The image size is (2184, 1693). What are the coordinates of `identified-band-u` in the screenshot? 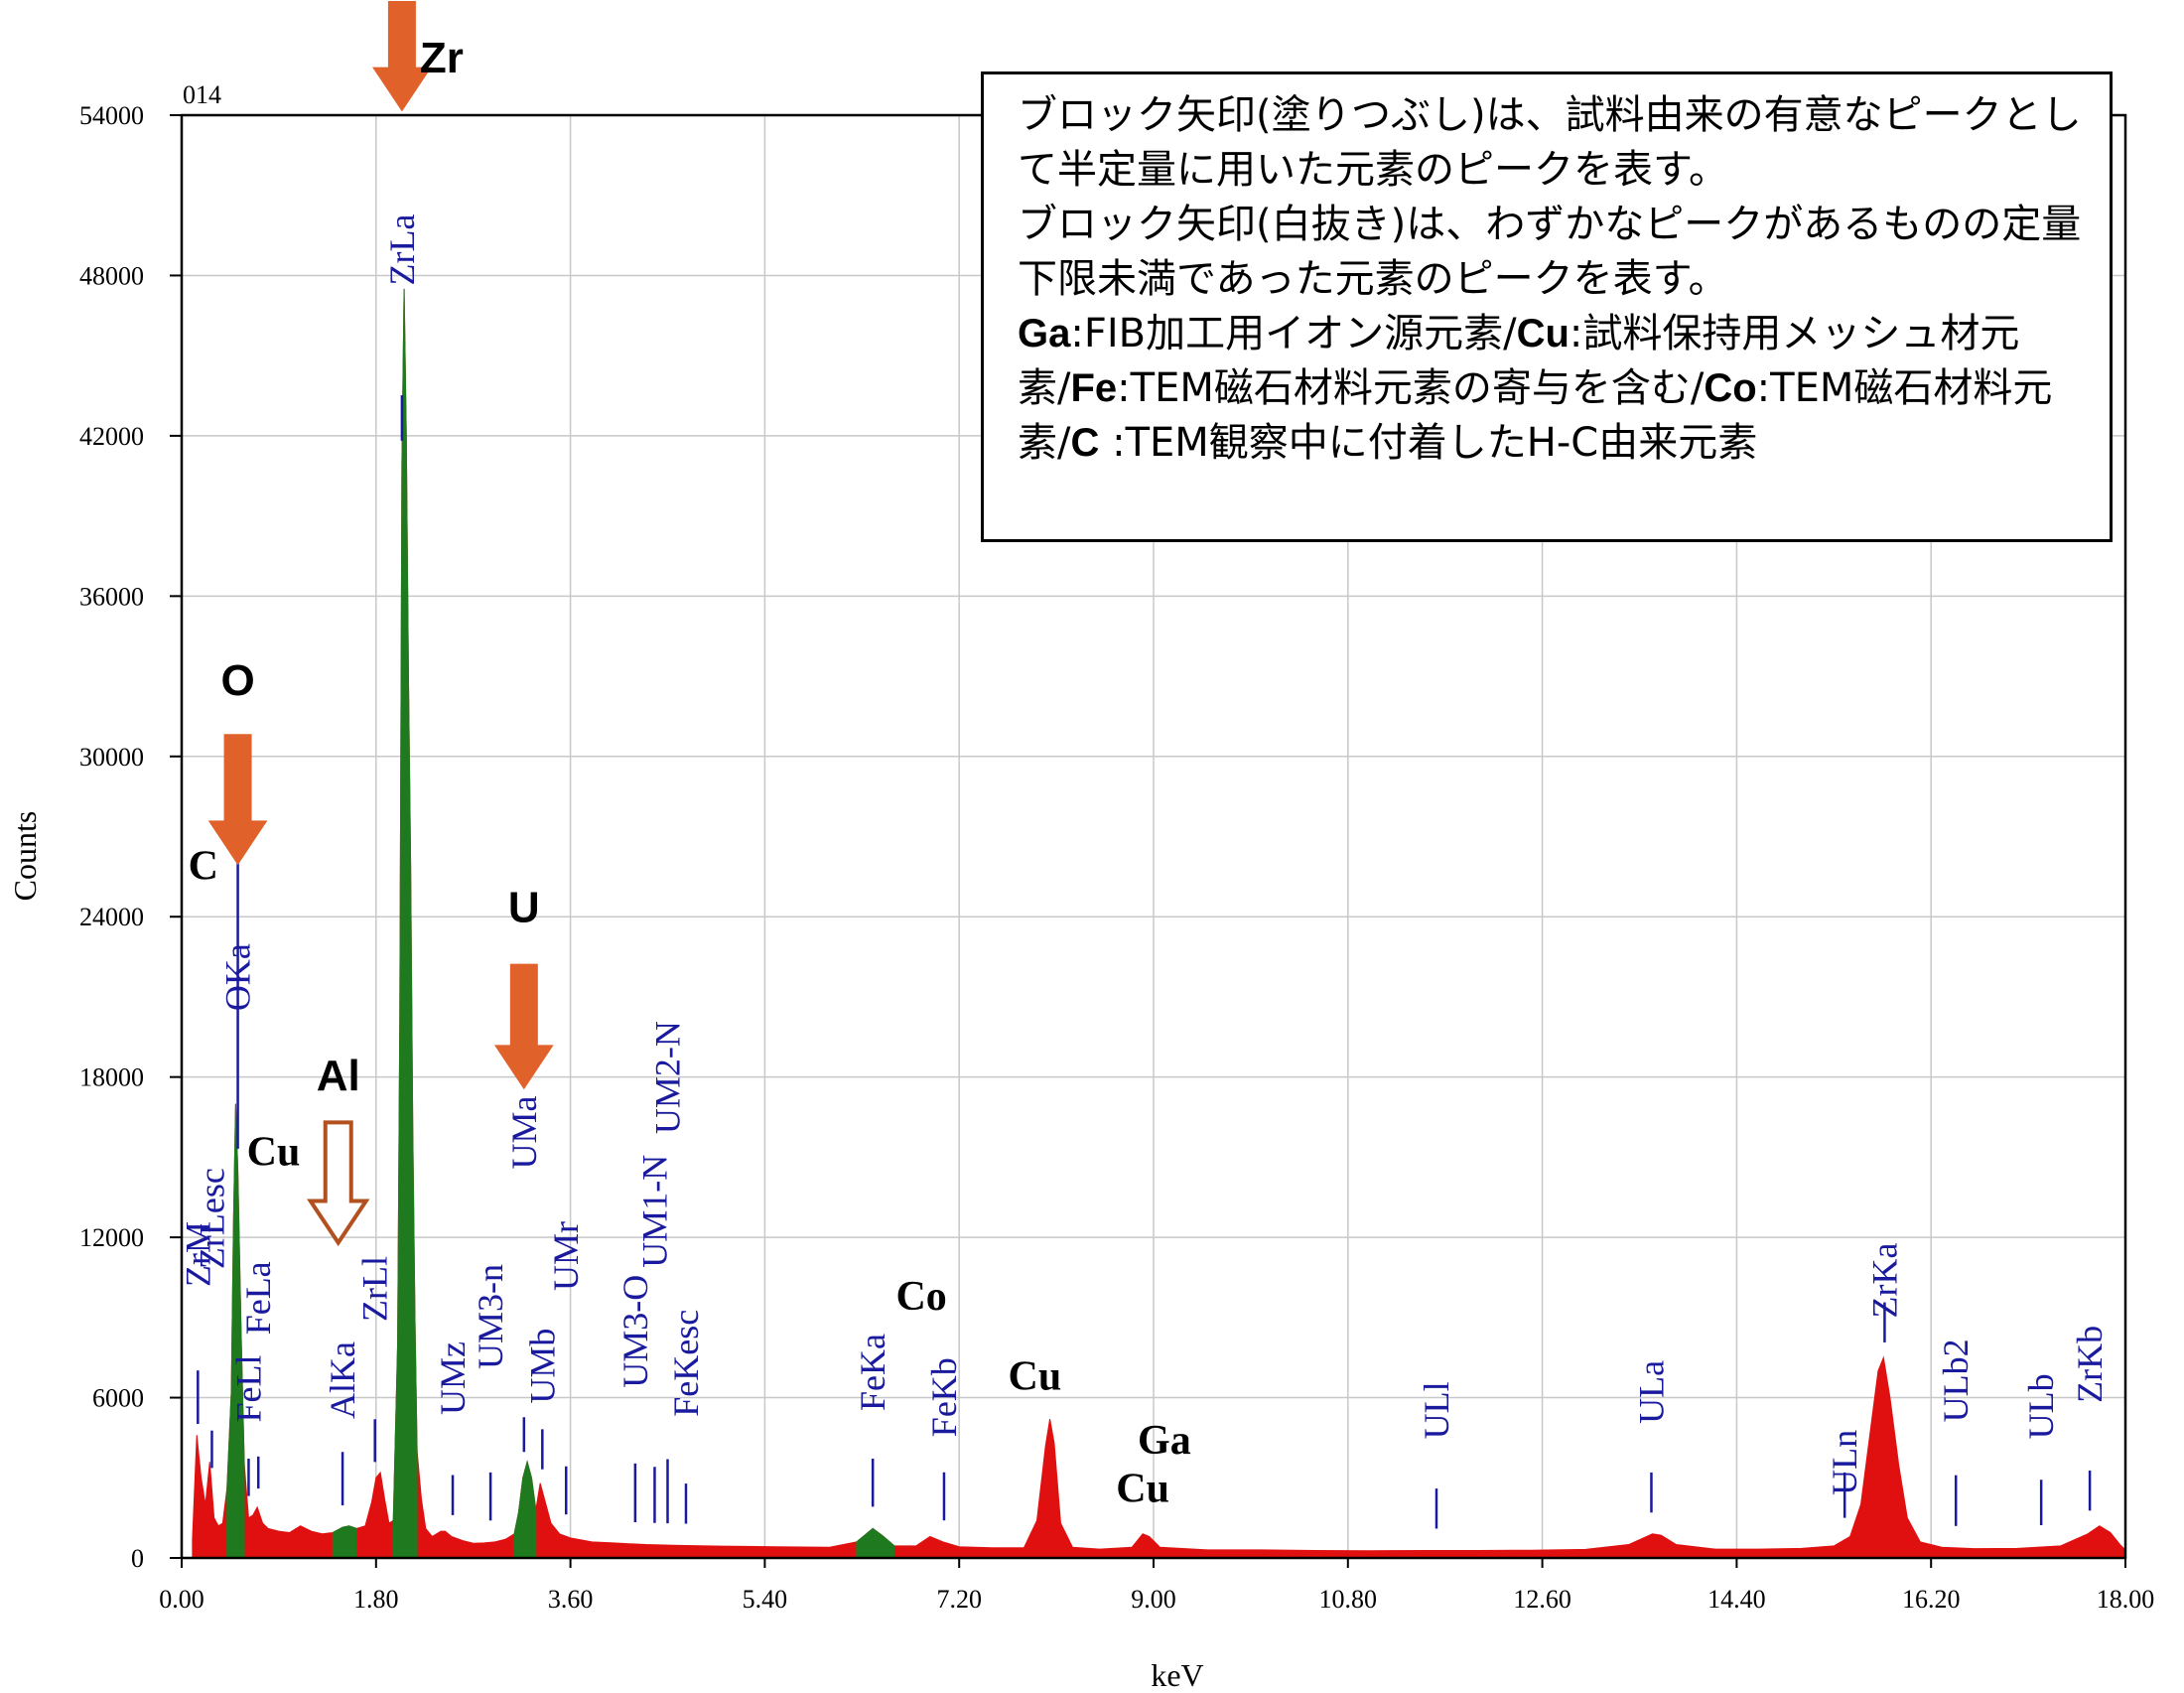 It's located at (525, 1509).